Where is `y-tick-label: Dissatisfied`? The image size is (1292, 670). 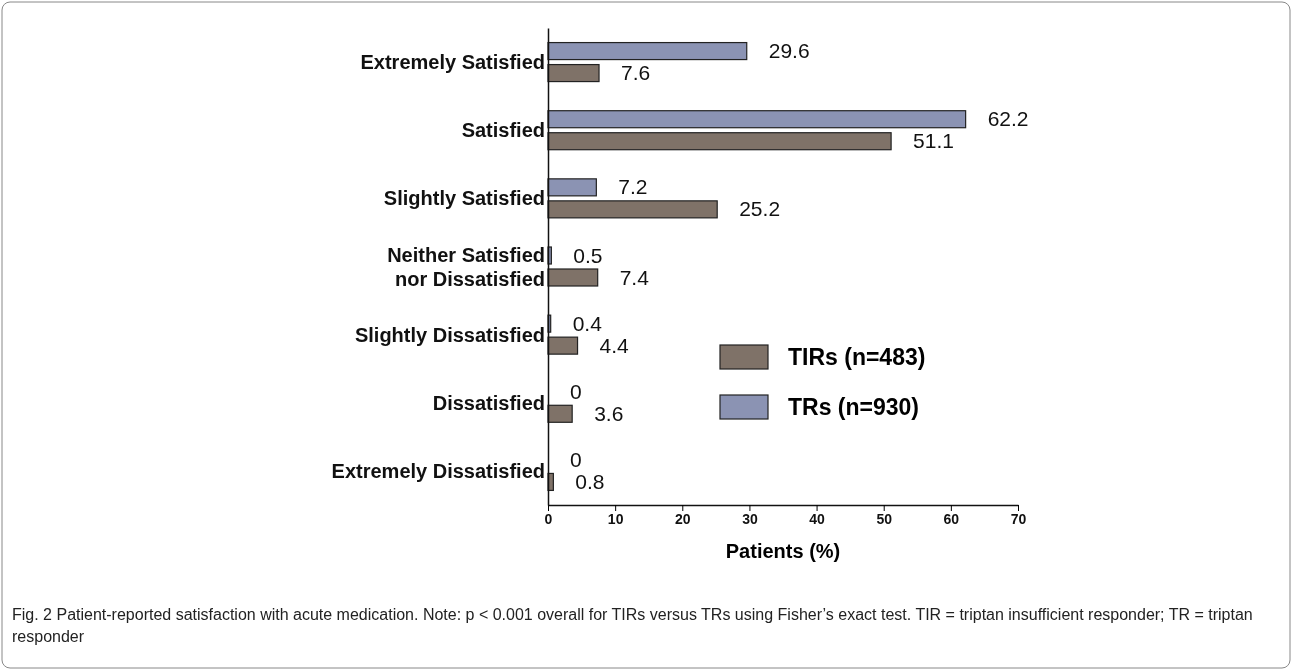
y-tick-label: Dissatisfied is located at coordinates (488, 402).